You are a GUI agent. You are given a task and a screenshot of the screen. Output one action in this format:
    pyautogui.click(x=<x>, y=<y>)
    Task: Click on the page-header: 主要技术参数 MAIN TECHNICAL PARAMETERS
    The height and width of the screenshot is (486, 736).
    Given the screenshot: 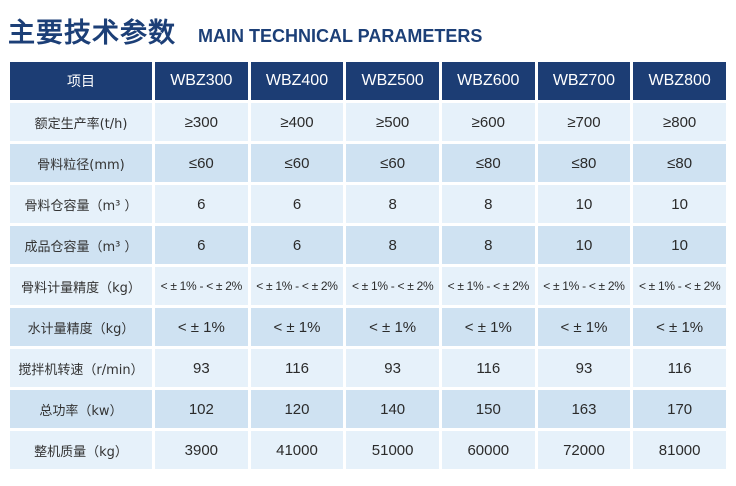 What is the action you would take?
    pyautogui.click(x=245, y=30)
    